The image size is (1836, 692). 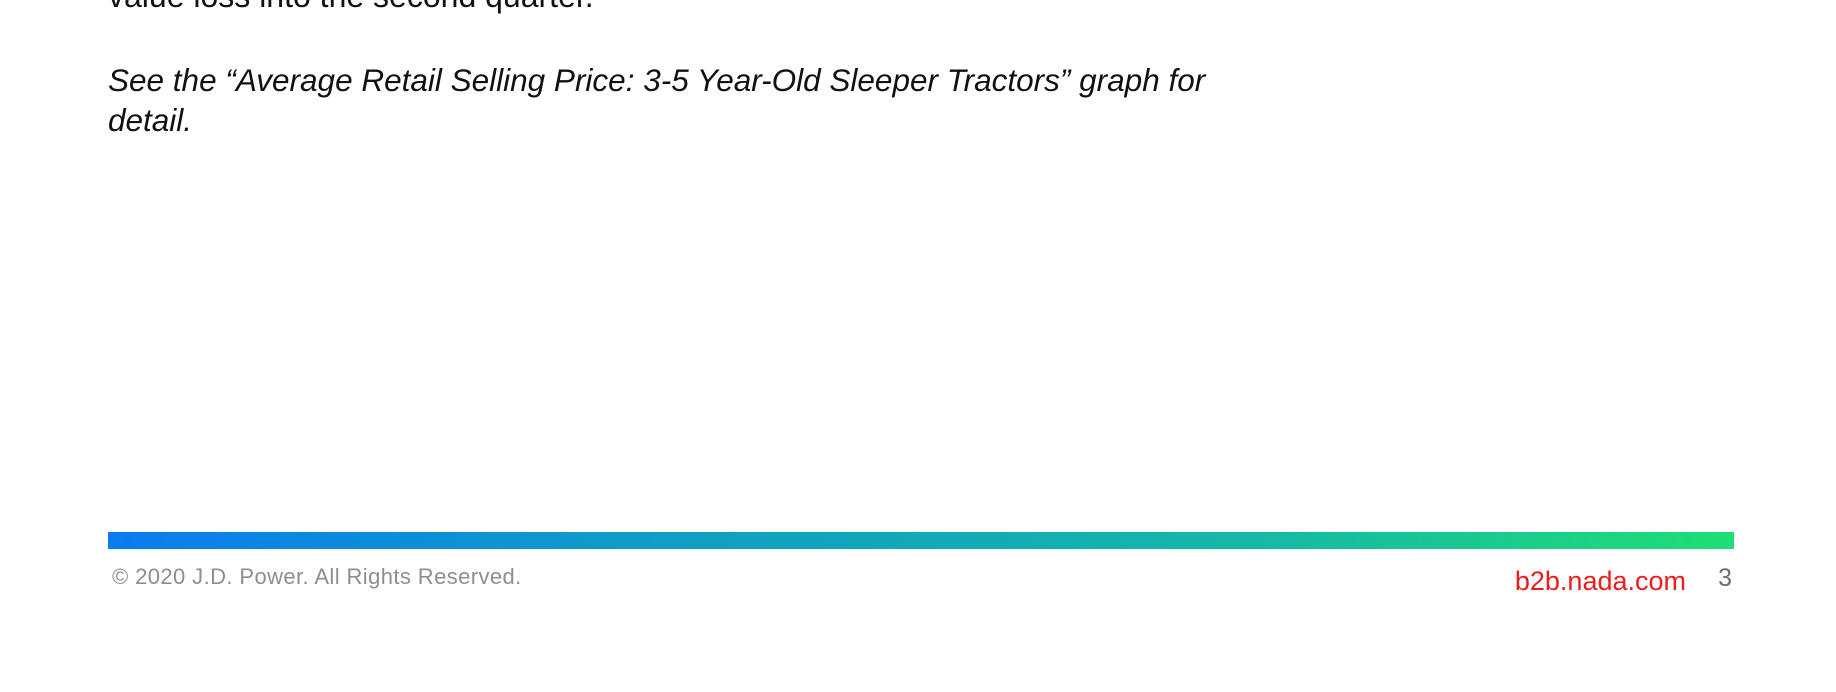 What do you see at coordinates (351, 7) in the screenshot?
I see `previous-paragraph-fragment: value loss into the second quarter.` at bounding box center [351, 7].